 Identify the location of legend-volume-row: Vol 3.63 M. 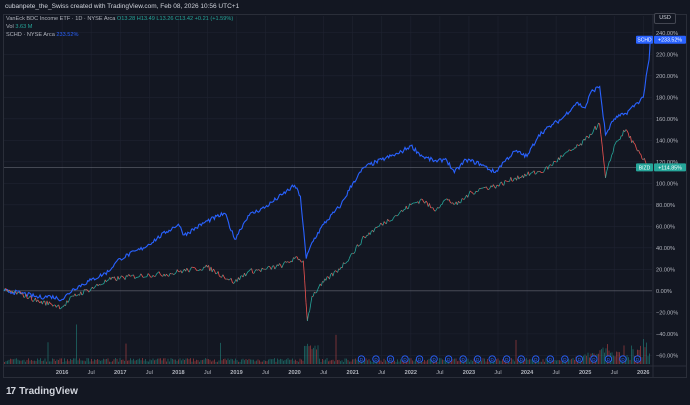
(119, 27).